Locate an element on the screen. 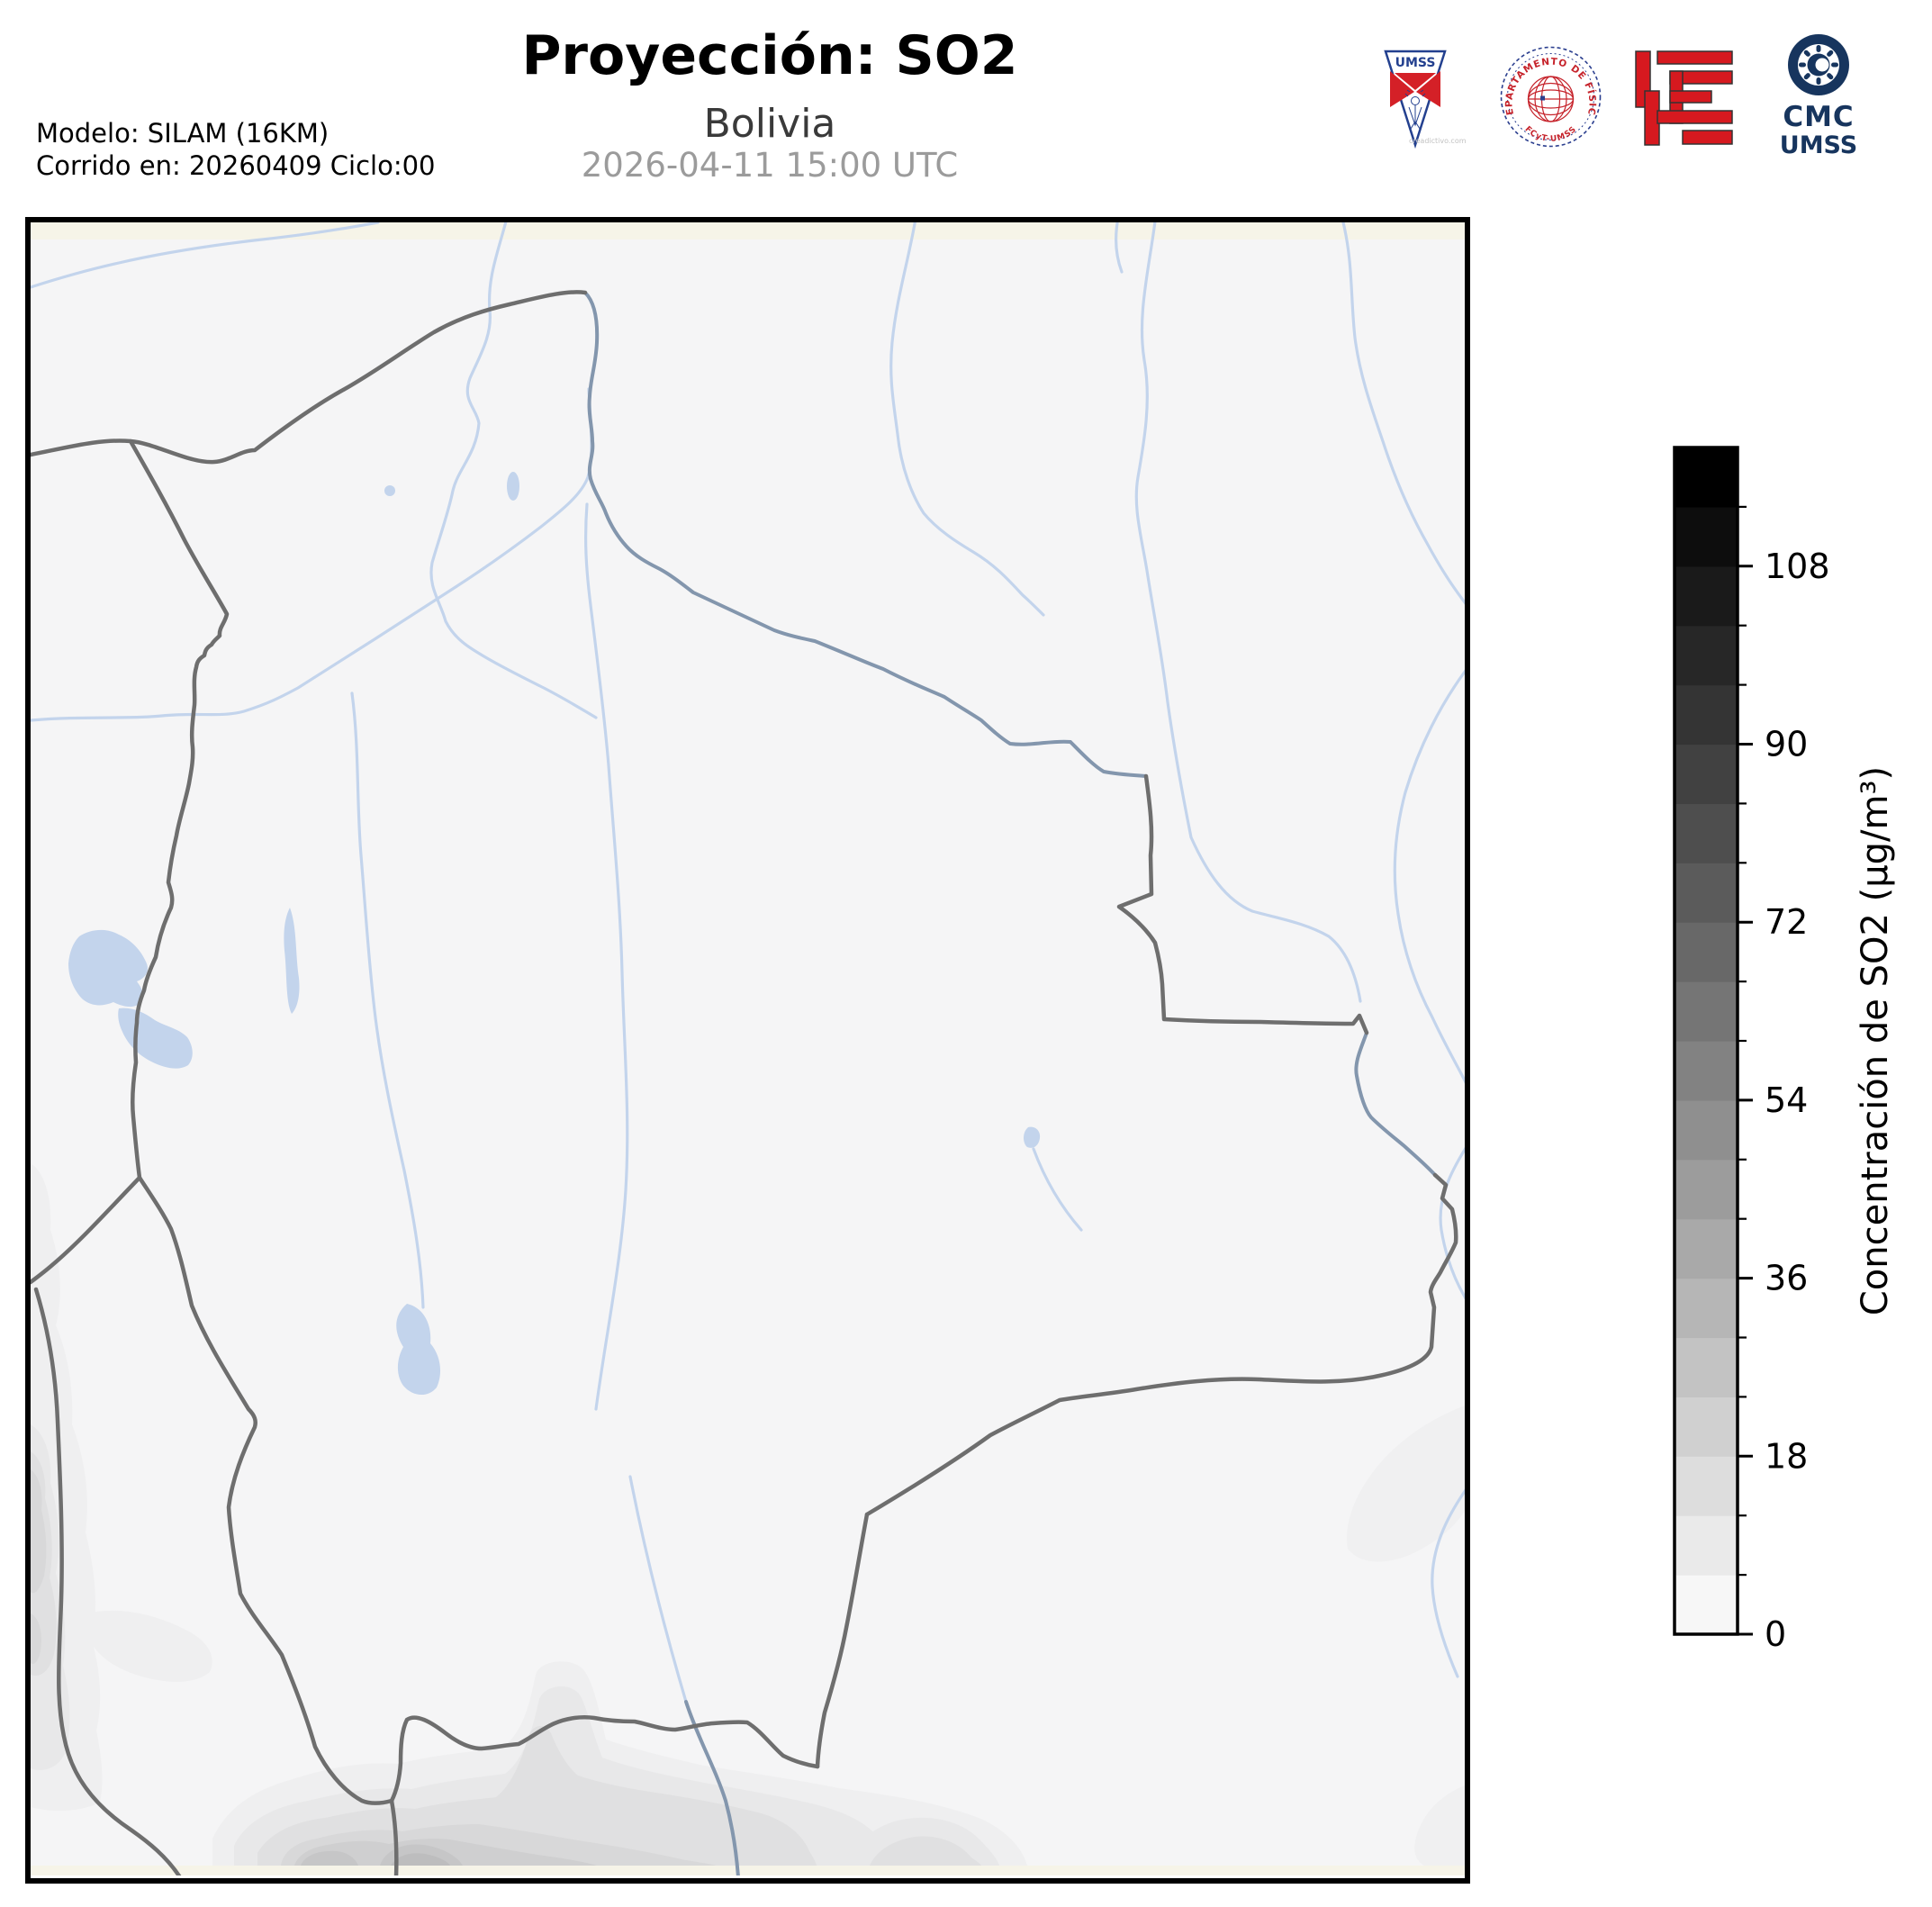 The image size is (1932, 1907). colorbar-tick-label: 90 is located at coordinates (1786, 744).